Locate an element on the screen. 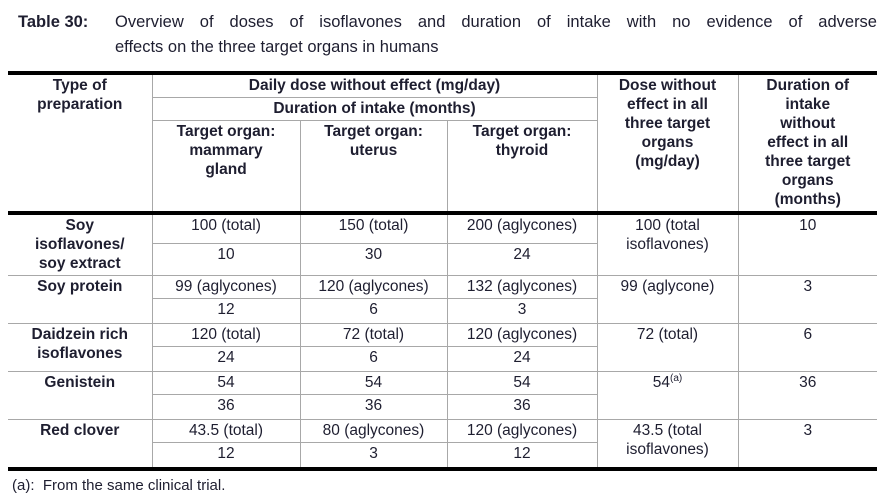 This screenshot has height=494, width=889. cell-duration-all-organs: 6 is located at coordinates (807, 347).